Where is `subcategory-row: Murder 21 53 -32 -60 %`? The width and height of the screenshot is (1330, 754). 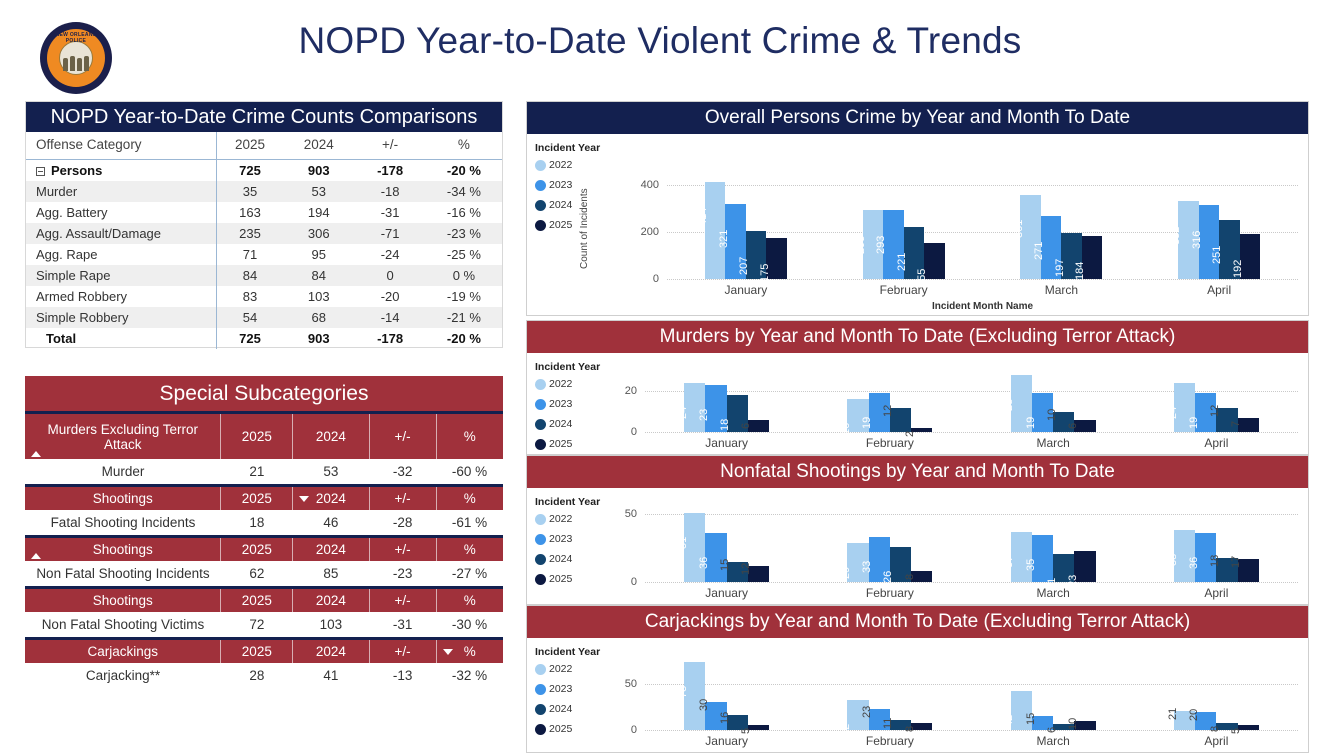 subcategory-row: Murder 21 53 -32 -60 % is located at coordinates (264, 471).